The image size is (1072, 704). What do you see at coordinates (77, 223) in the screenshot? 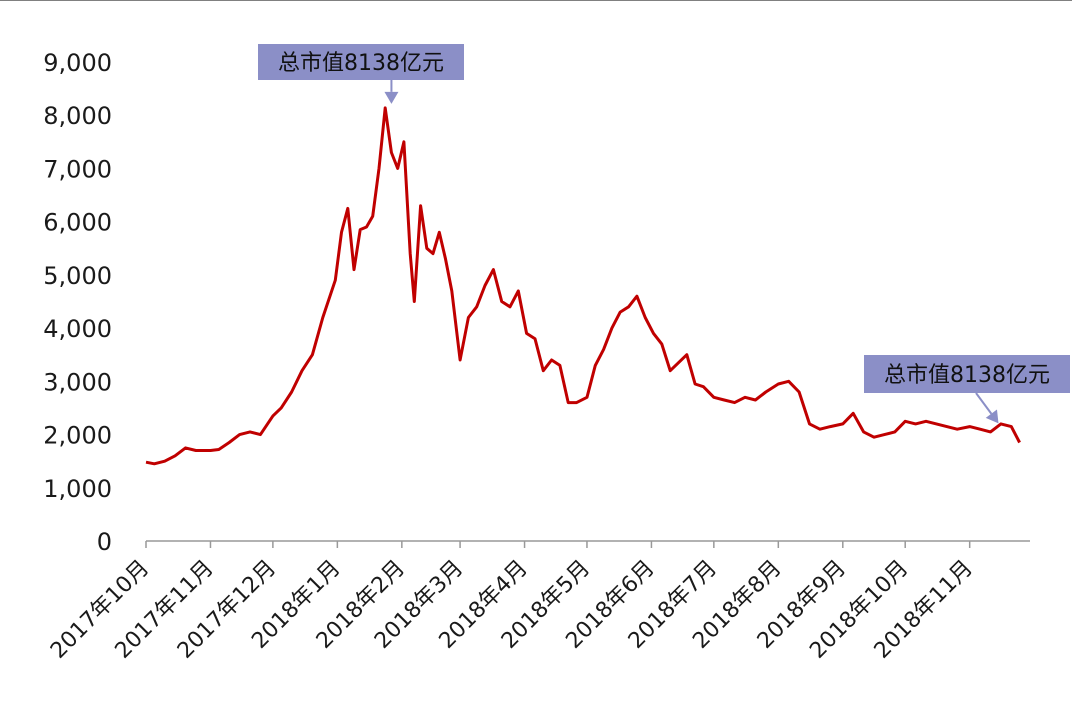
I see `y-tick-label: 6,000` at bounding box center [77, 223].